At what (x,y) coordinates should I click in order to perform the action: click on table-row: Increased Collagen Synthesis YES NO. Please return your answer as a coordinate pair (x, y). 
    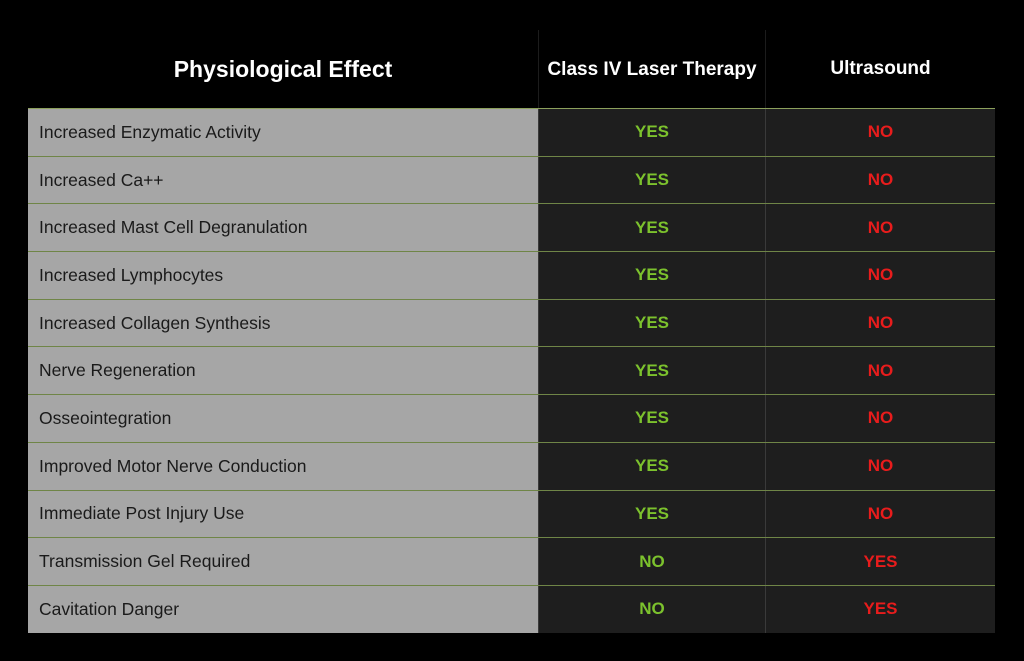
    Looking at the image, I should click on (511, 322).